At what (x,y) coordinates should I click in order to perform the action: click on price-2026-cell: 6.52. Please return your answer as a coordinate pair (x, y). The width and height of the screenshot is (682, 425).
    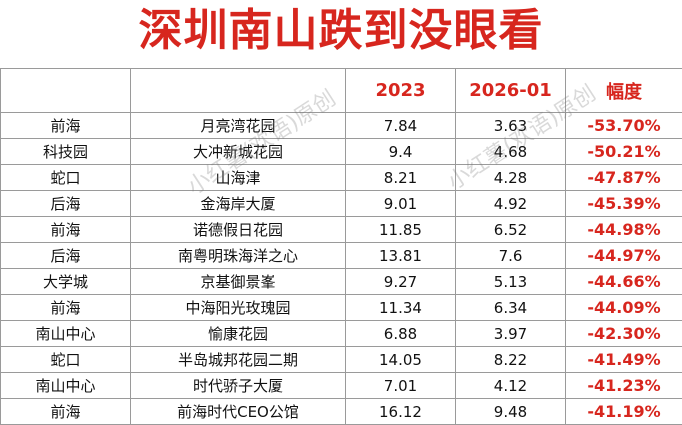
    Looking at the image, I should click on (511, 230).